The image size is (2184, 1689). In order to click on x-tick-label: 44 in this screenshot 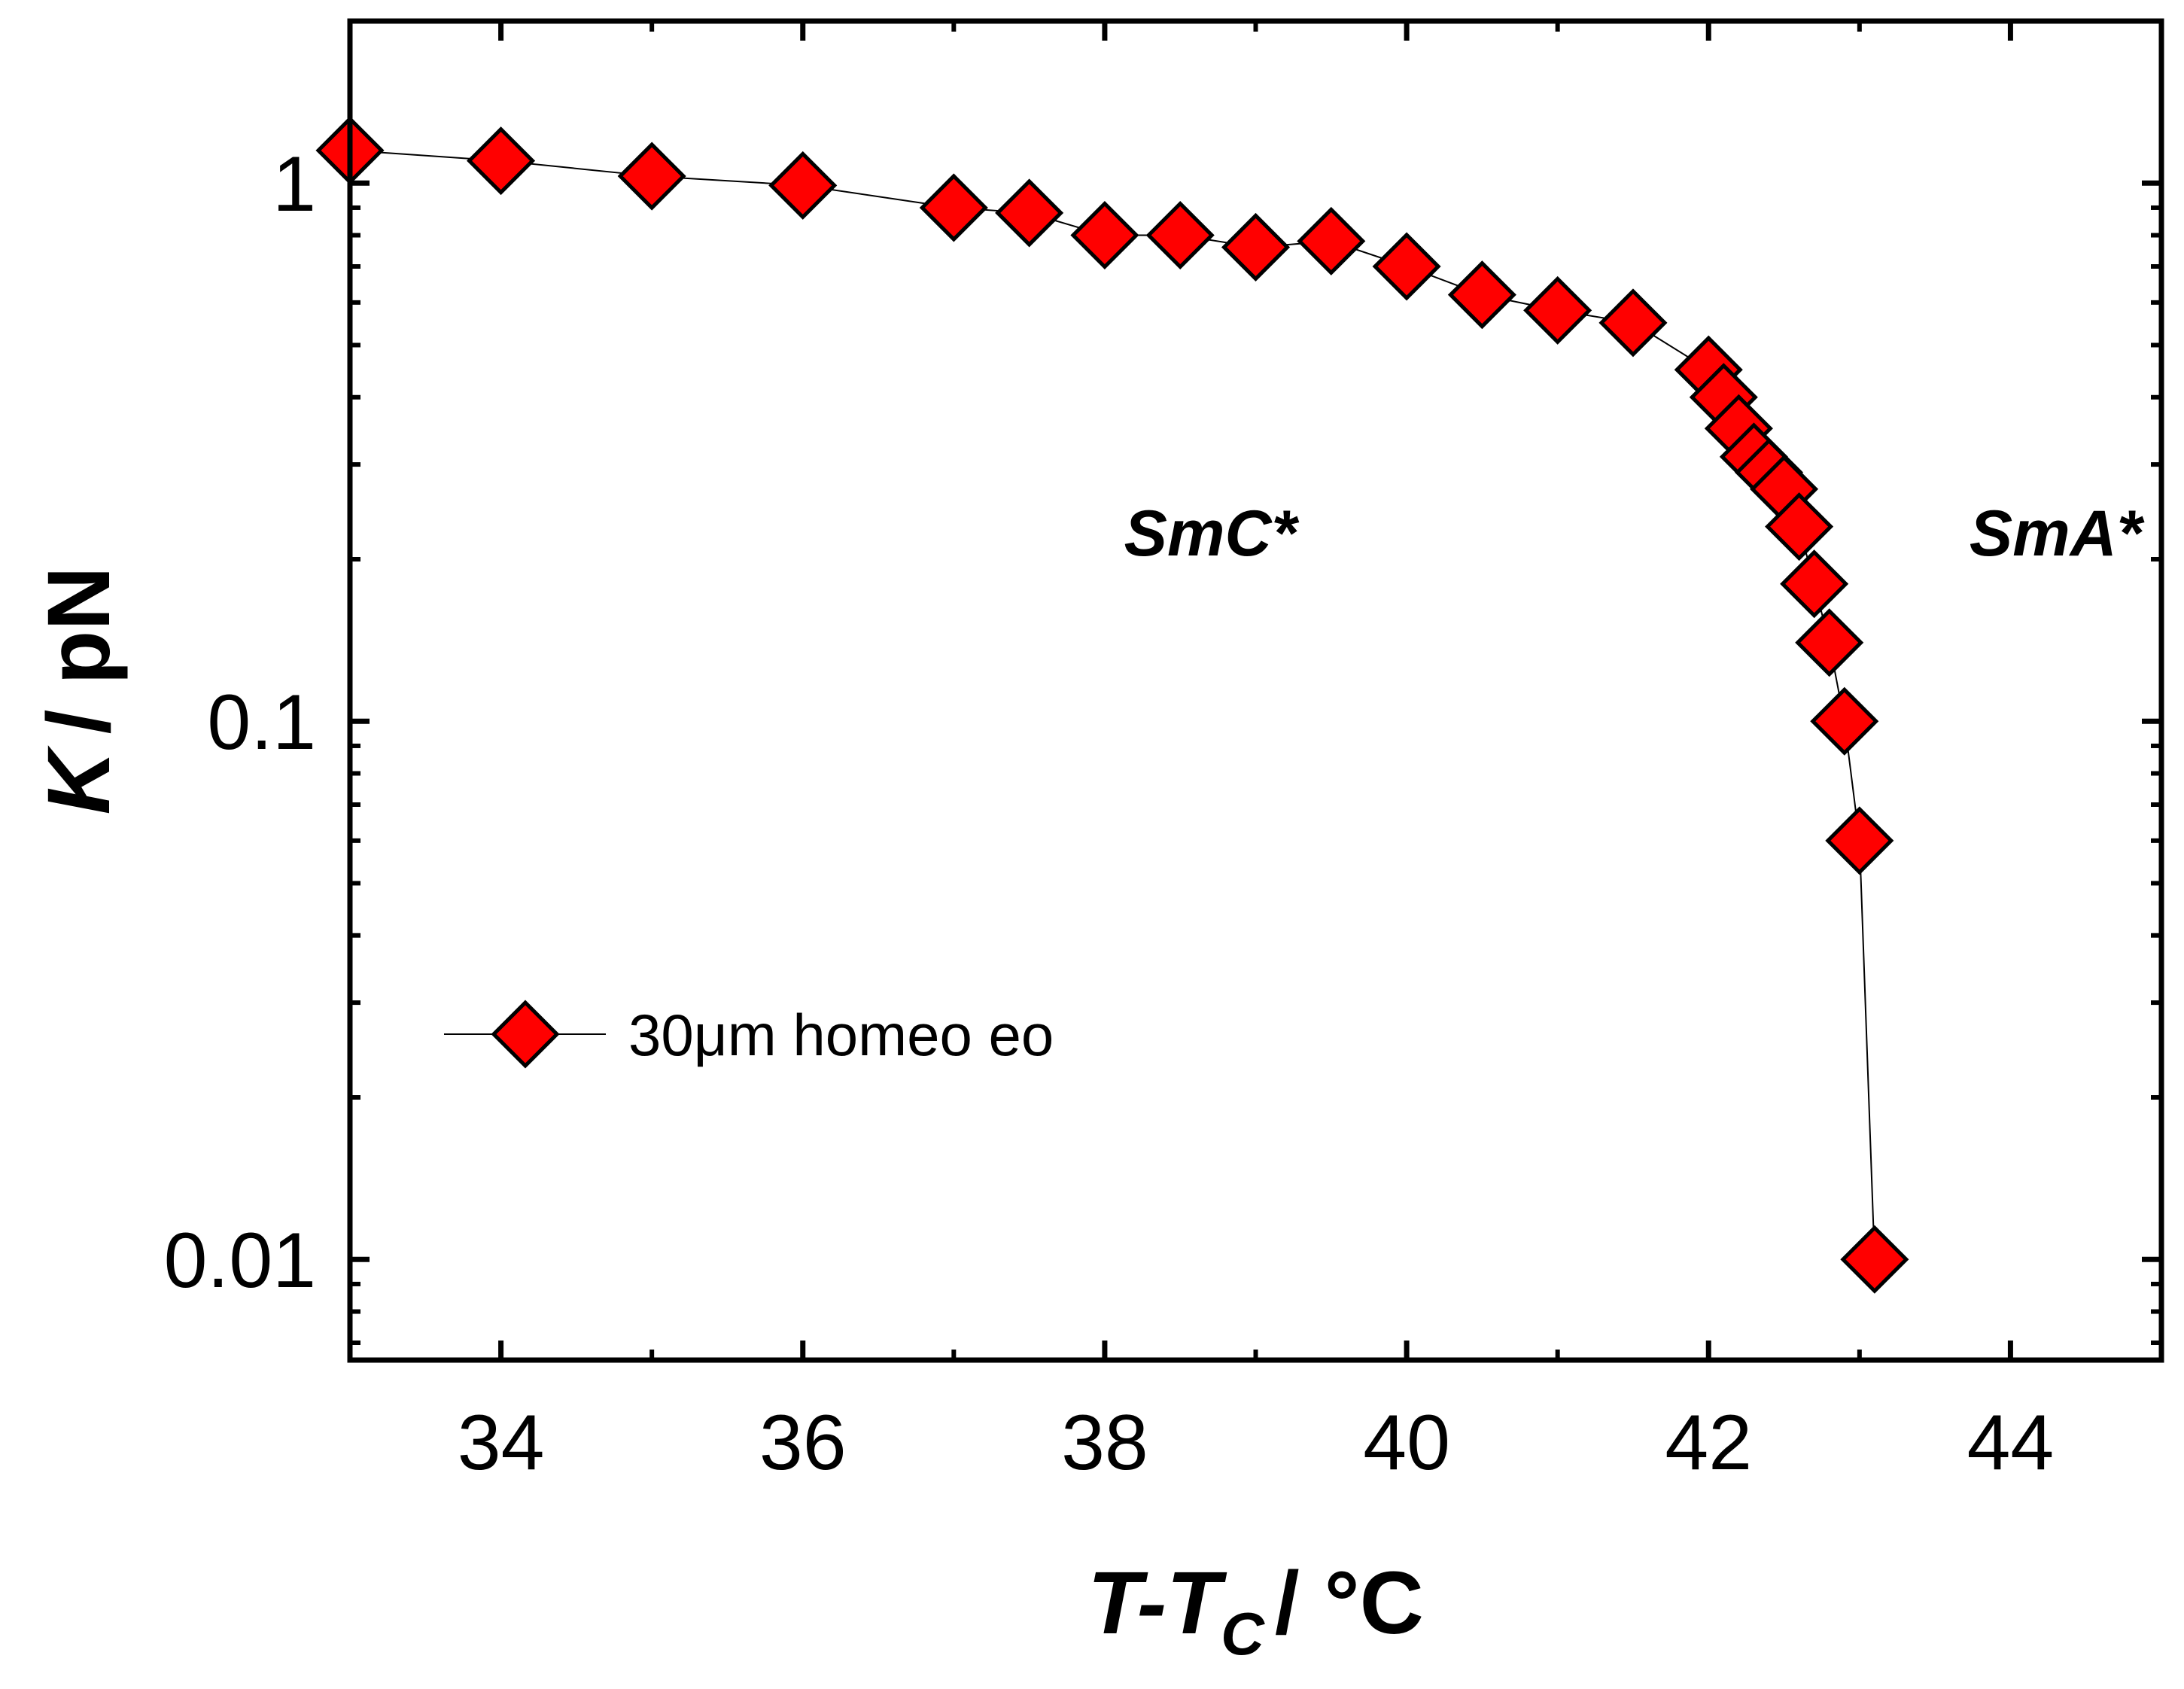, I will do `click(2011, 1443)`.